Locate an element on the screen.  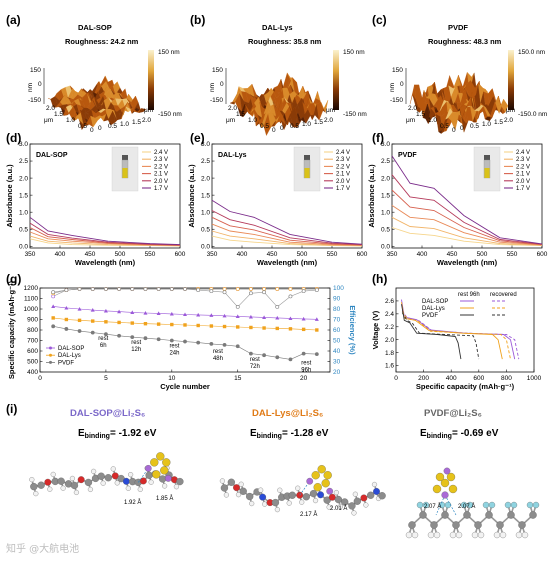
afm-x-tick: 2.0 is located at coordinates (508, 120).